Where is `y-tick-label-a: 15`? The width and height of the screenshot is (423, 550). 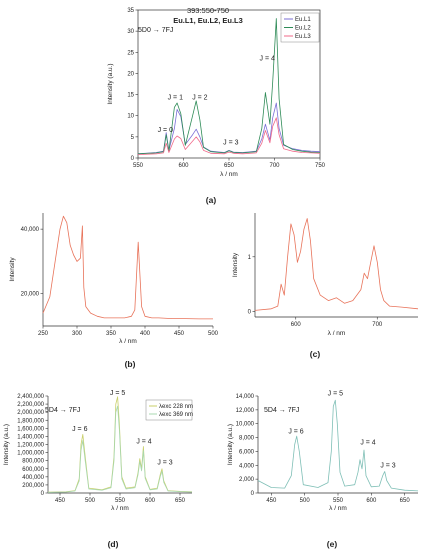 y-tick-label-a: 15 is located at coordinates (130, 96).